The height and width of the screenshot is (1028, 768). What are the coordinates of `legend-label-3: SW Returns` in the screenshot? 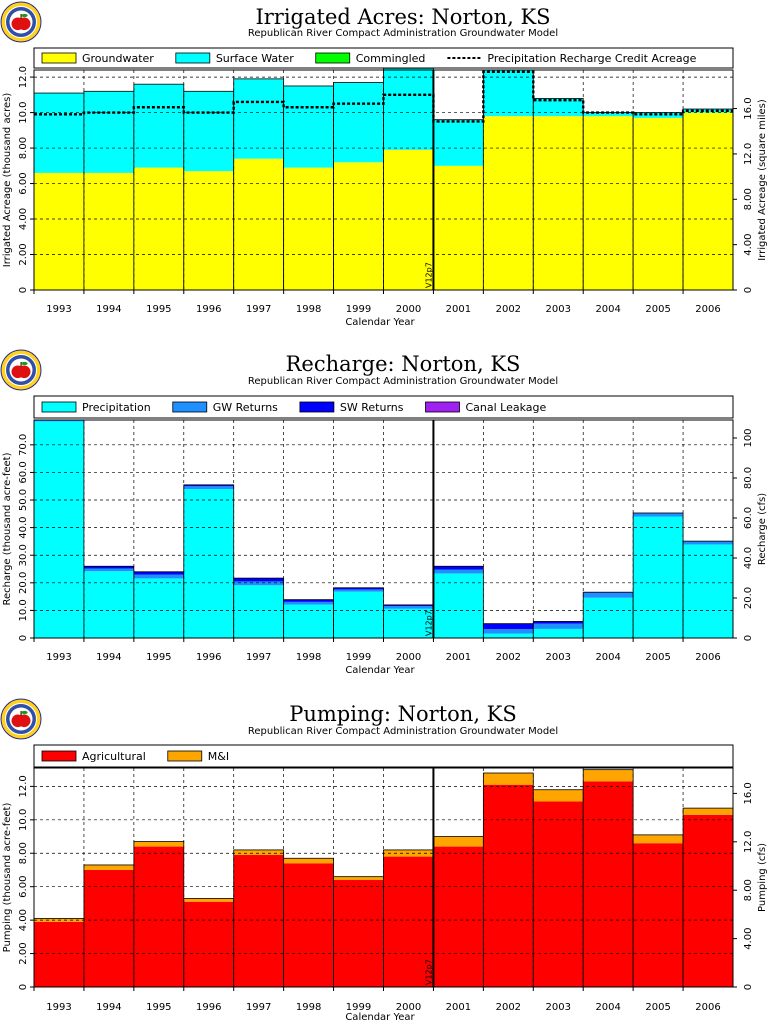 It's located at (372, 407).